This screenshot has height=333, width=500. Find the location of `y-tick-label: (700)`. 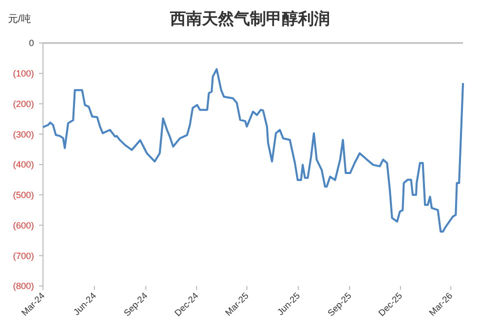

y-tick-label: (700) is located at coordinates (23, 255).